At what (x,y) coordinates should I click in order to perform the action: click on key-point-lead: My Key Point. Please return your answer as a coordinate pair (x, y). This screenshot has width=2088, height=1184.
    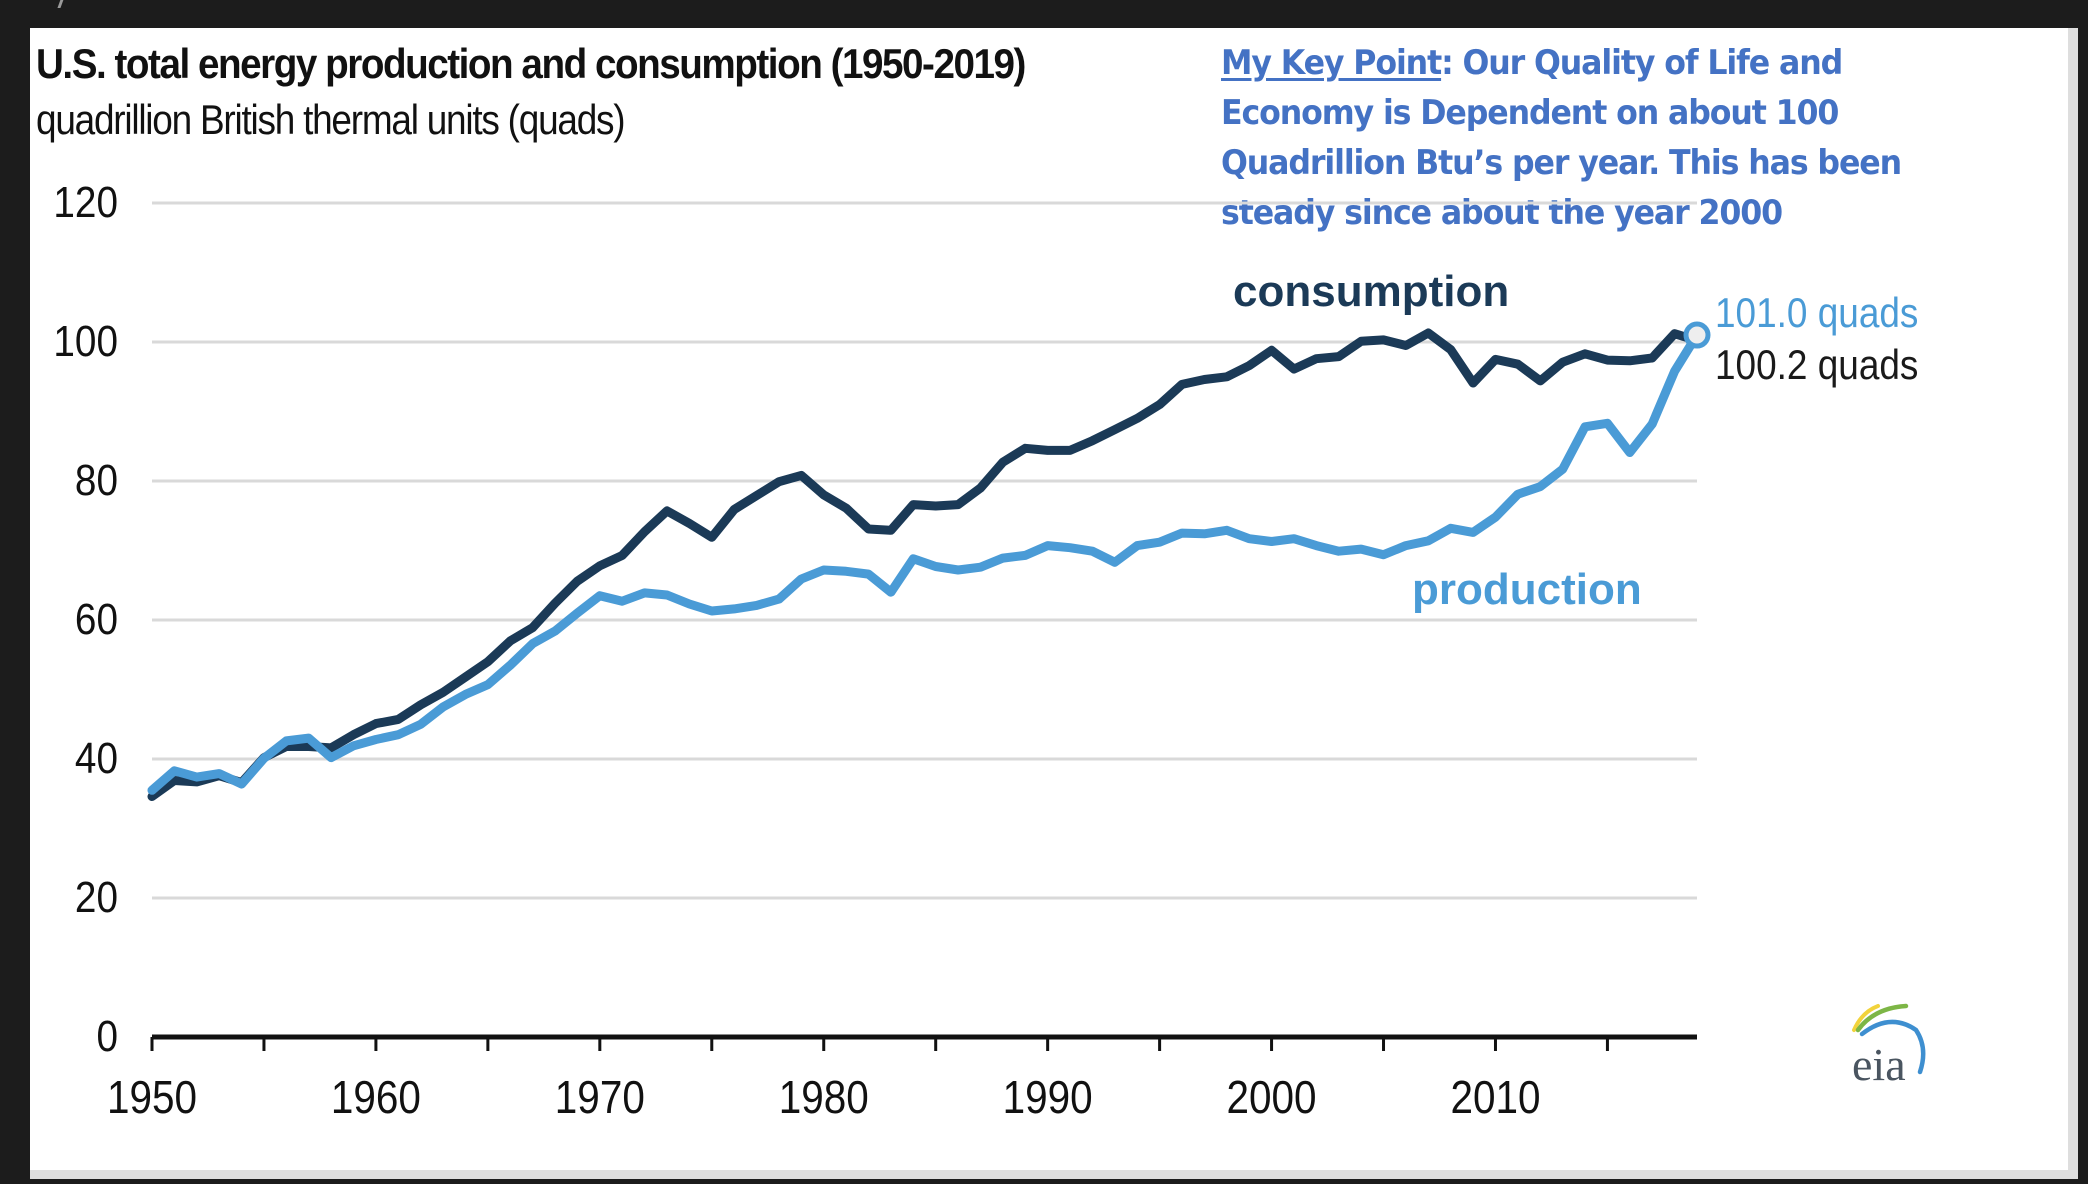
    Looking at the image, I should click on (1331, 63).